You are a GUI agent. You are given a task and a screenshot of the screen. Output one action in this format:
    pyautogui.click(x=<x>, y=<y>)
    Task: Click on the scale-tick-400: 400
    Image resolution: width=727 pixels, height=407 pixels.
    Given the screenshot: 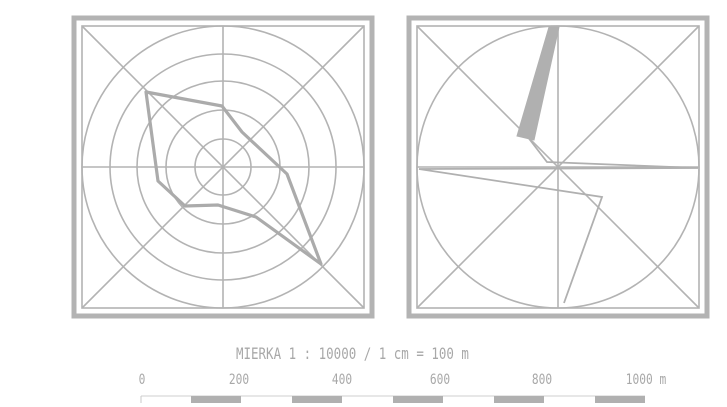 What is the action you would take?
    pyautogui.click(x=342, y=380)
    